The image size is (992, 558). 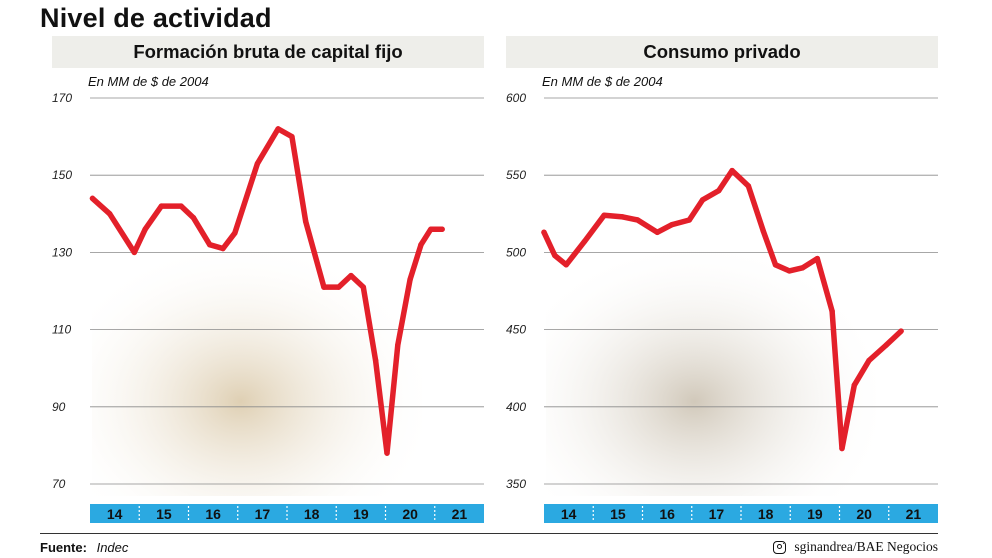 What do you see at coordinates (516, 407) in the screenshot?
I see `y-tick-label: 400` at bounding box center [516, 407].